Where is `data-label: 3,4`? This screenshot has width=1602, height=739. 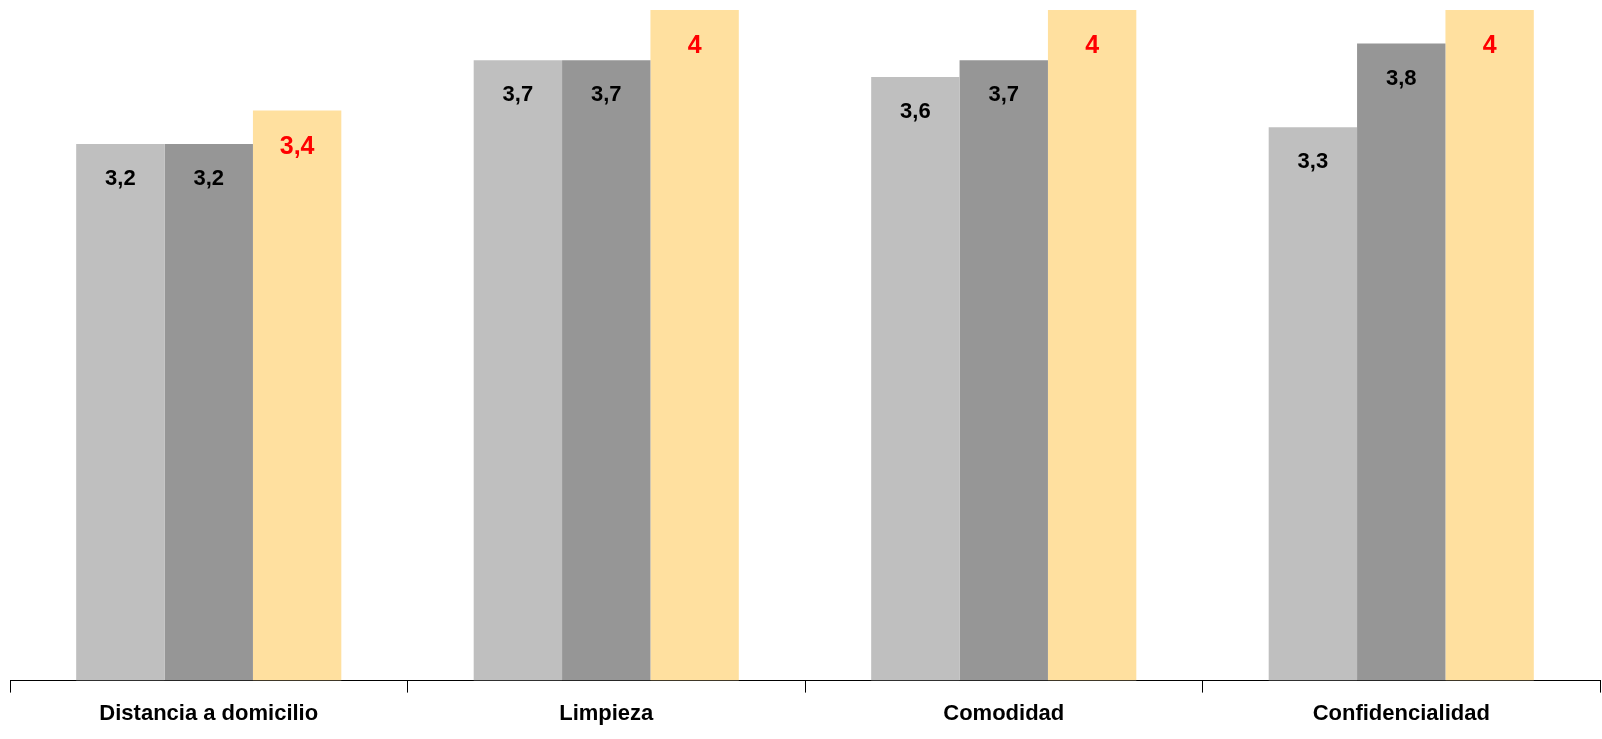
data-label: 3,4 is located at coordinates (297, 144).